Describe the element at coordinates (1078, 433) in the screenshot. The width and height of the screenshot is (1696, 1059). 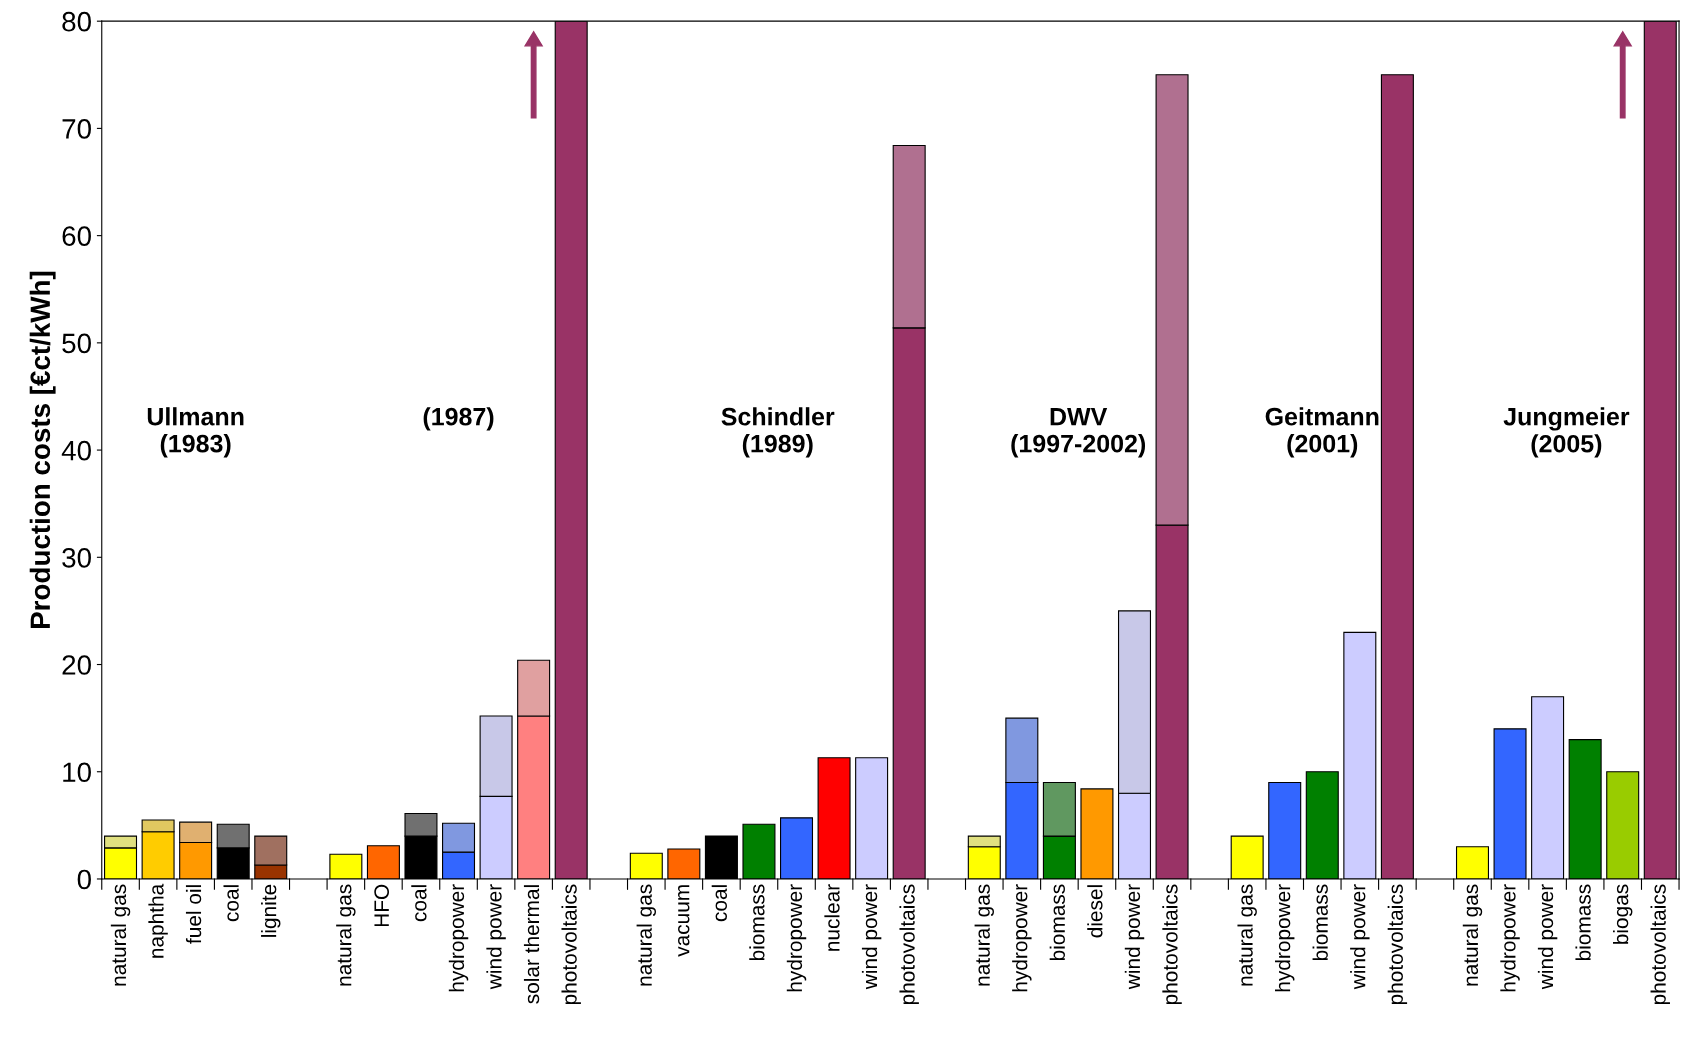
I see `annotation: DWV (1997-2002)` at that location.